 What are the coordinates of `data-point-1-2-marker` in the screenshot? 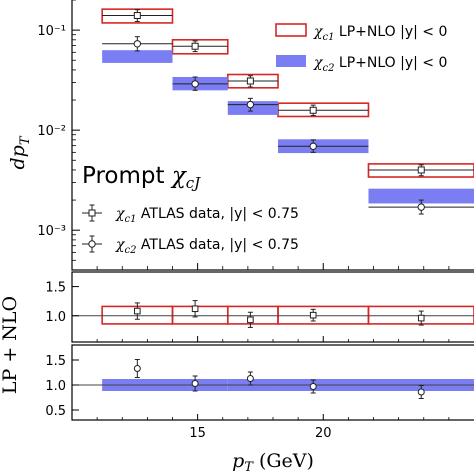 It's located at (195, 46).